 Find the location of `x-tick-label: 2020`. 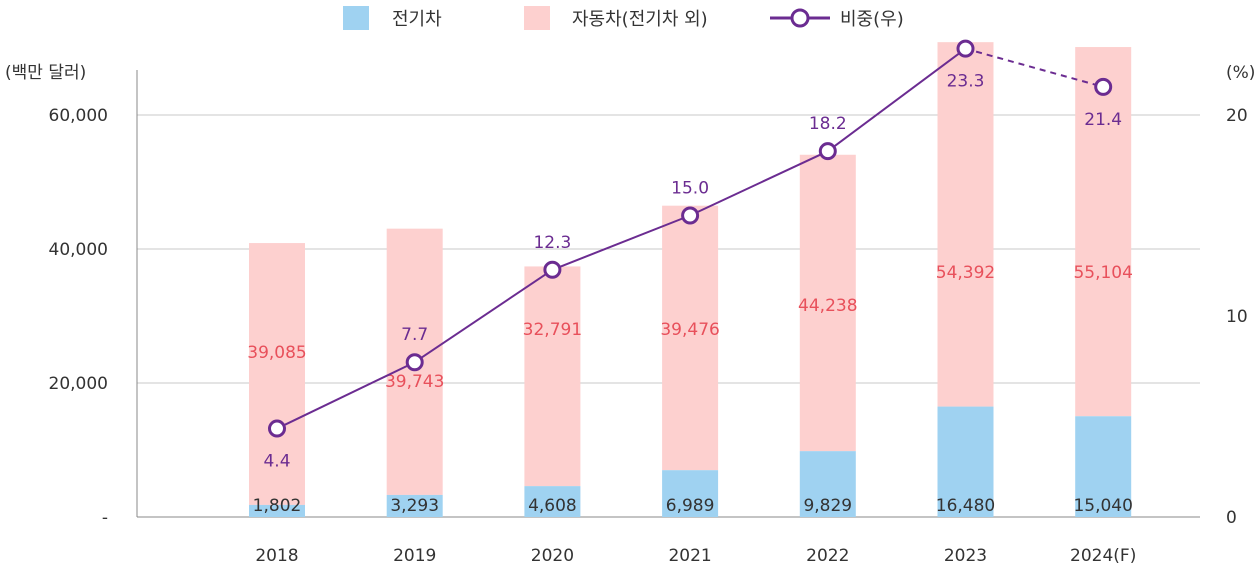

x-tick-label: 2020 is located at coordinates (552, 556).